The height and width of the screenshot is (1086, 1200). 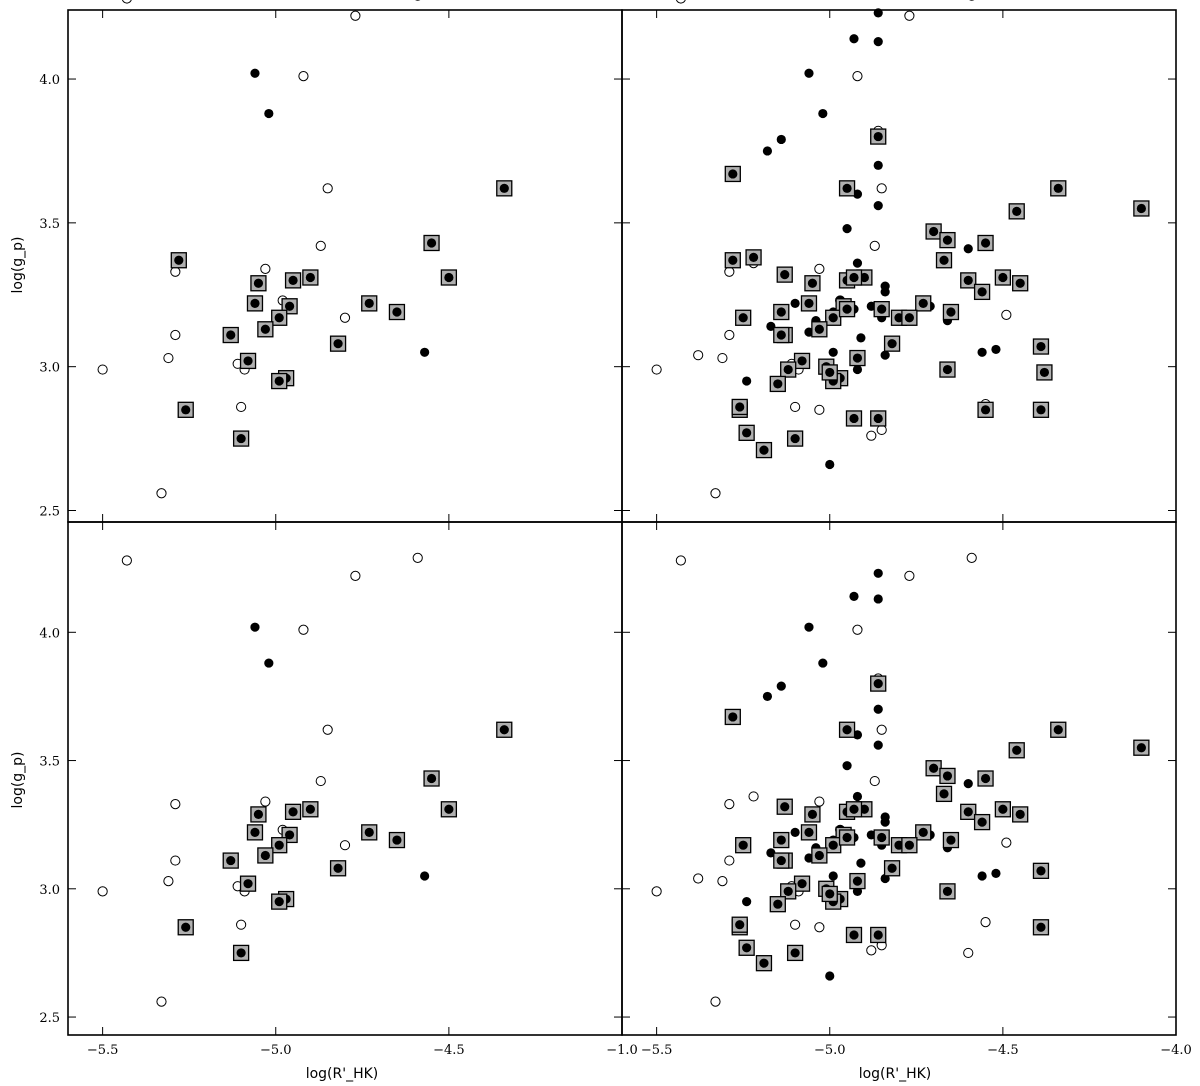 I want to click on x-axis-label-right: log(R'_HK), so click(x=895, y=1074).